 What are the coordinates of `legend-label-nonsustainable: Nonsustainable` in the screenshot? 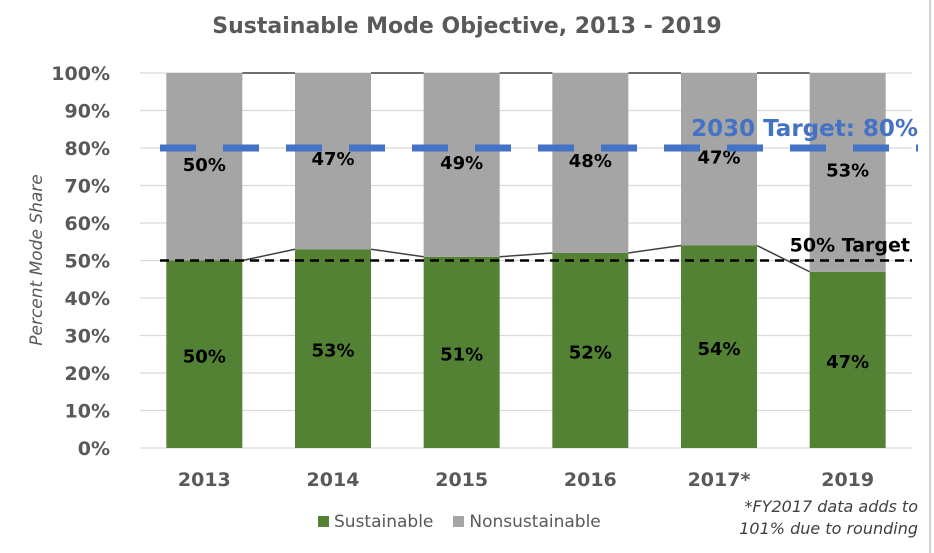 It's located at (535, 522).